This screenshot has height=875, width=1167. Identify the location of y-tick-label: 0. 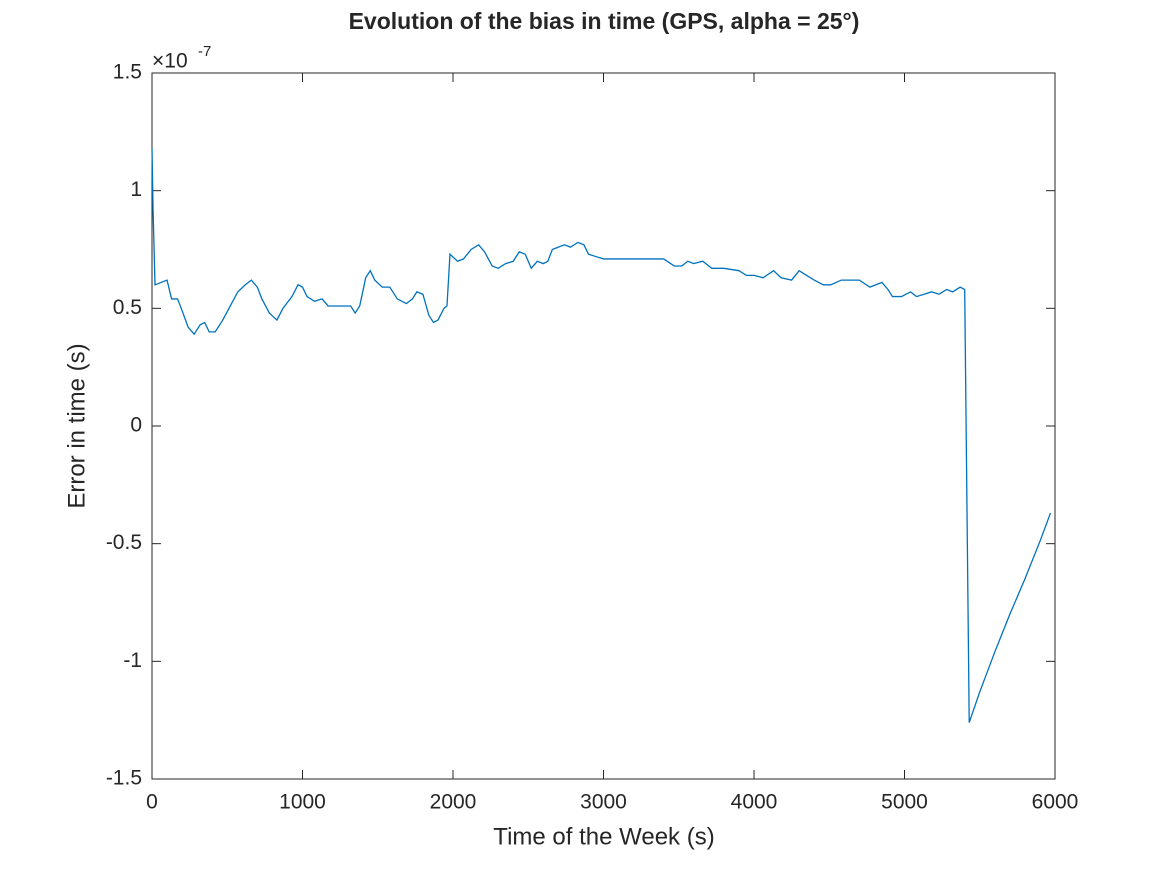
(136, 425).